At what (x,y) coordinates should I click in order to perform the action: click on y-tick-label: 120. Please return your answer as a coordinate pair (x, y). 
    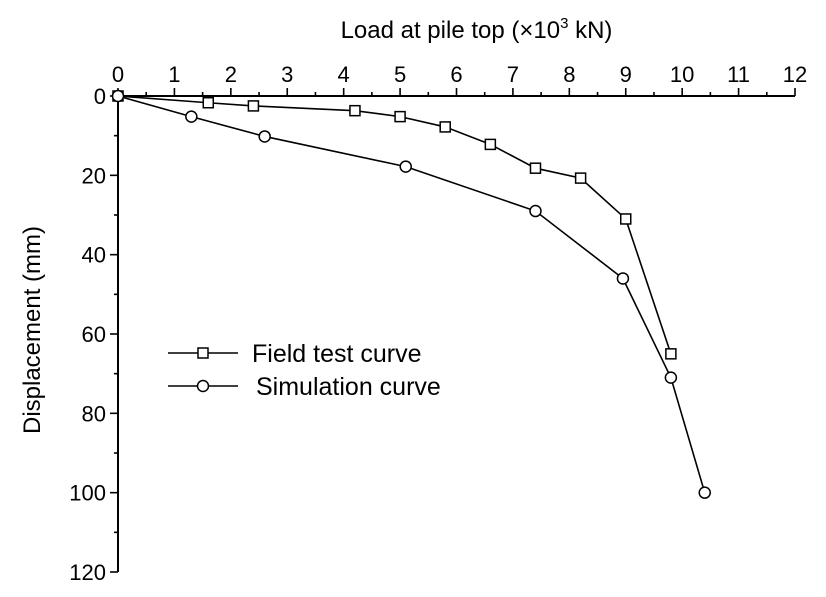
    Looking at the image, I should click on (87, 572).